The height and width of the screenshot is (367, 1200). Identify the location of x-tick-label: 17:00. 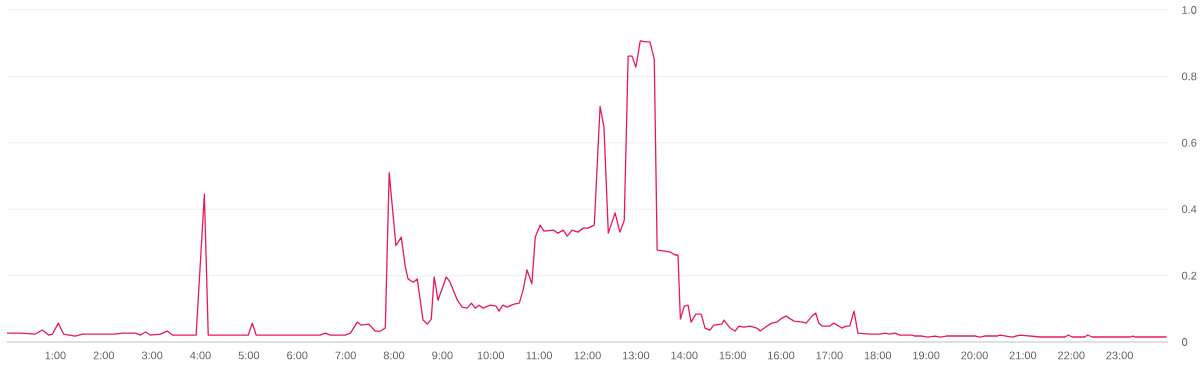
(829, 355).